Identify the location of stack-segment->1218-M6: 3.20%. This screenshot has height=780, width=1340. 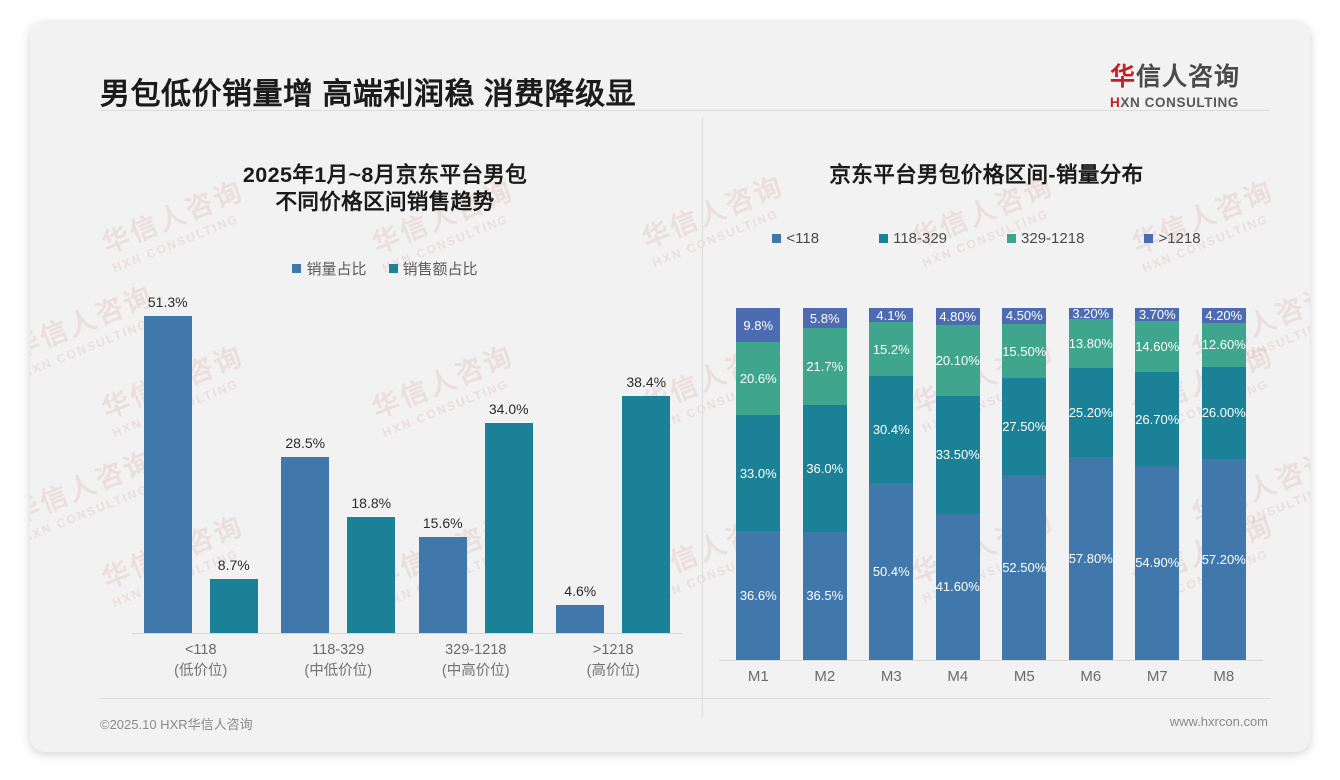
(1090, 314).